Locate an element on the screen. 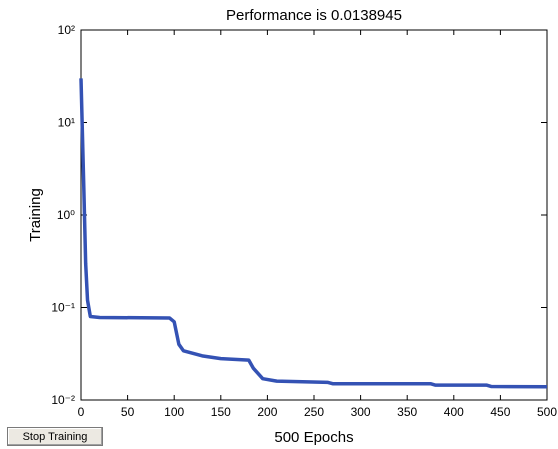 The image size is (558, 449). x-tick-label: 350 is located at coordinates (407, 412).